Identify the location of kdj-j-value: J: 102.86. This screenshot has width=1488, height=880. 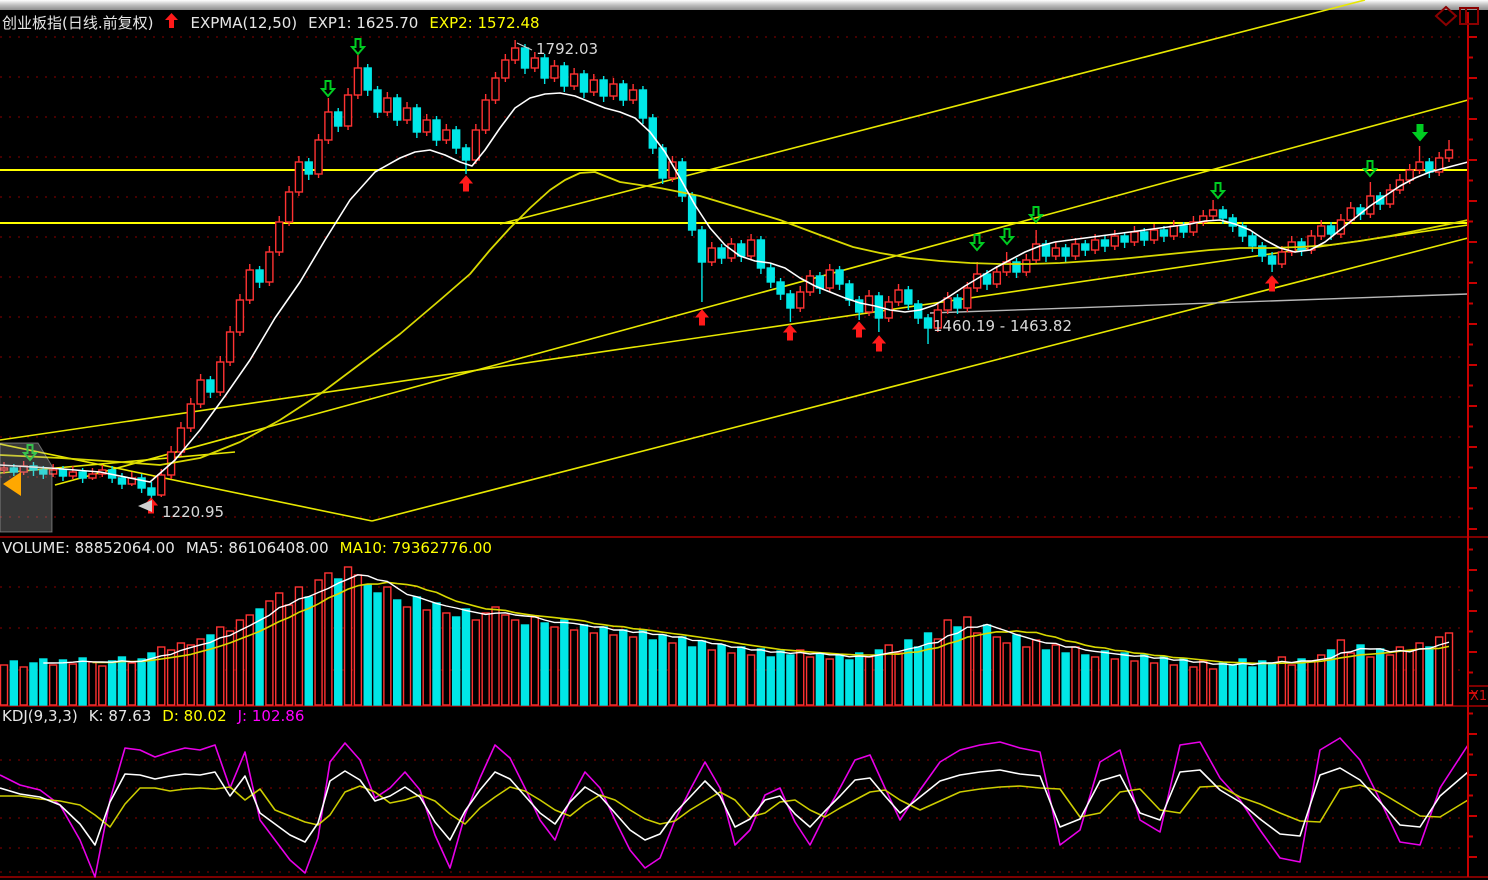
(271, 716).